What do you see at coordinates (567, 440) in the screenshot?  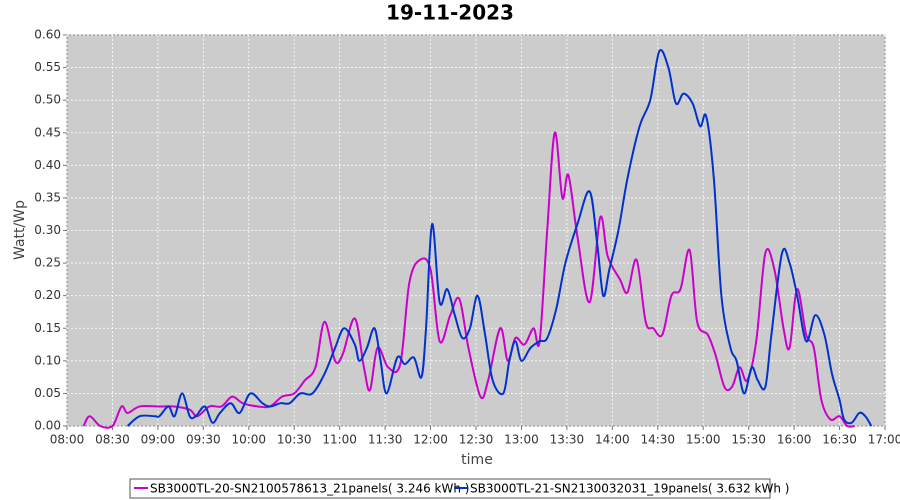 I see `x-tick-label: 13:30` at bounding box center [567, 440].